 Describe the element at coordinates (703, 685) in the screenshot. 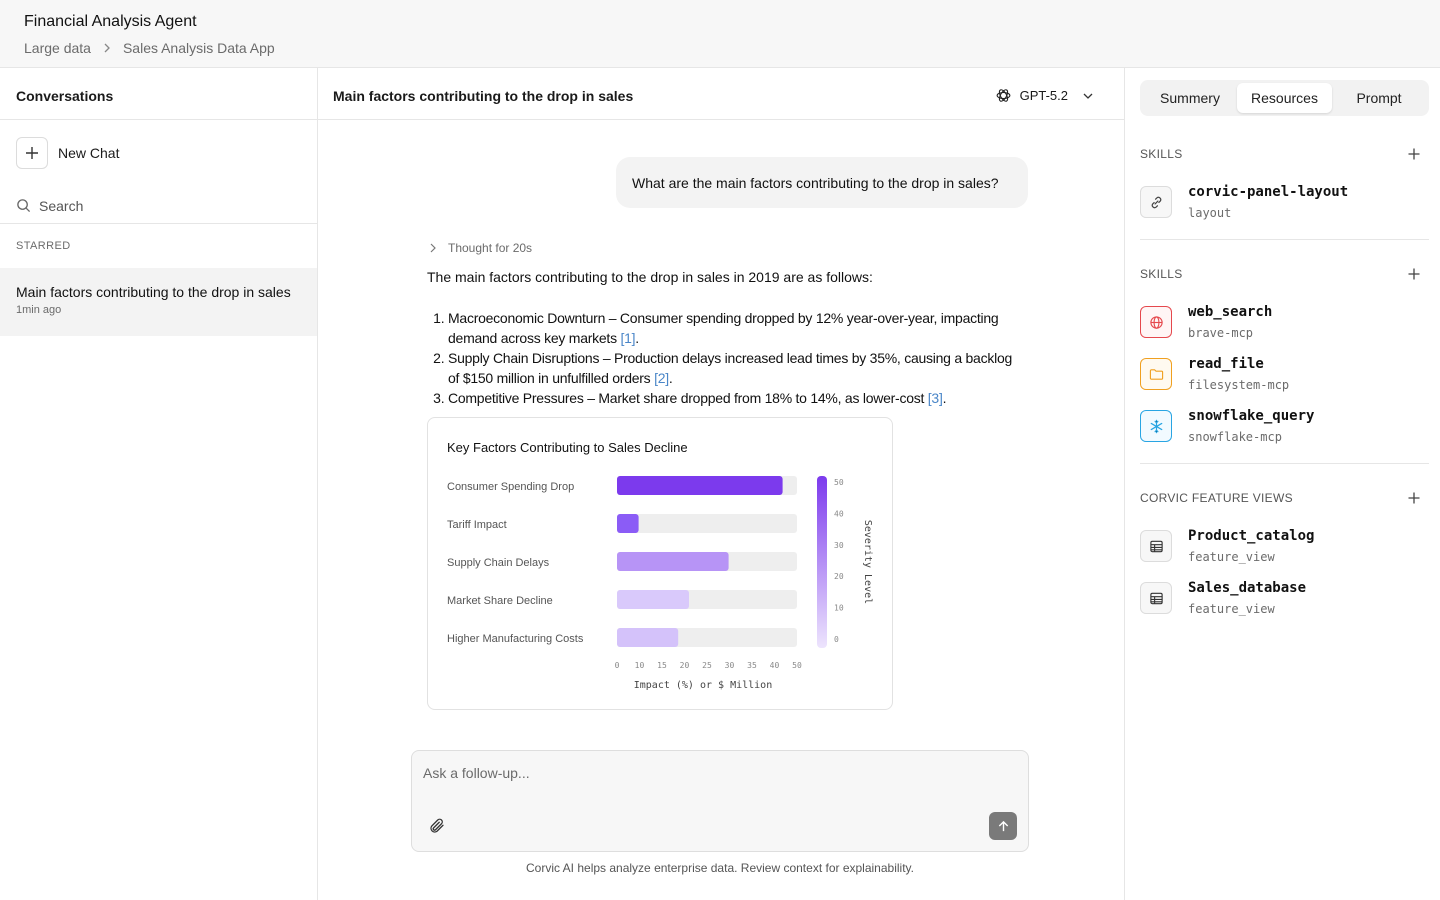

I see `x-axis-label: Impact (%) or $ Million` at that location.